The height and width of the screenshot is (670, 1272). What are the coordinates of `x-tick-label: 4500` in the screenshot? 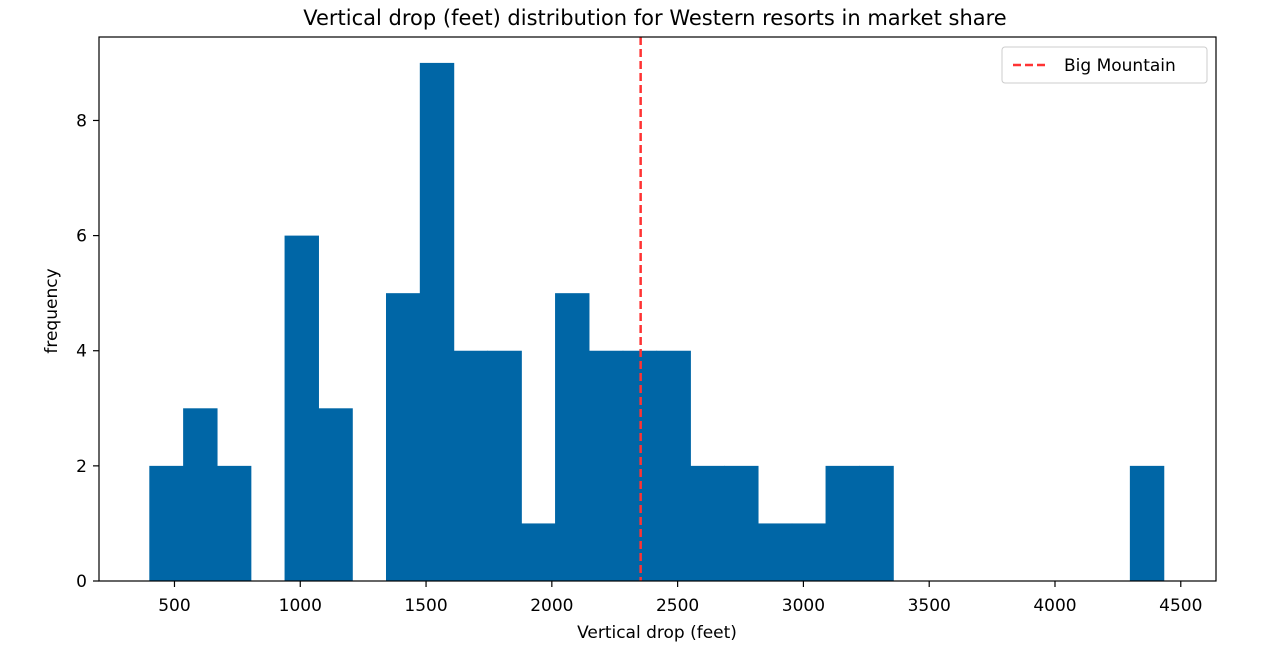 It's located at (1180, 606).